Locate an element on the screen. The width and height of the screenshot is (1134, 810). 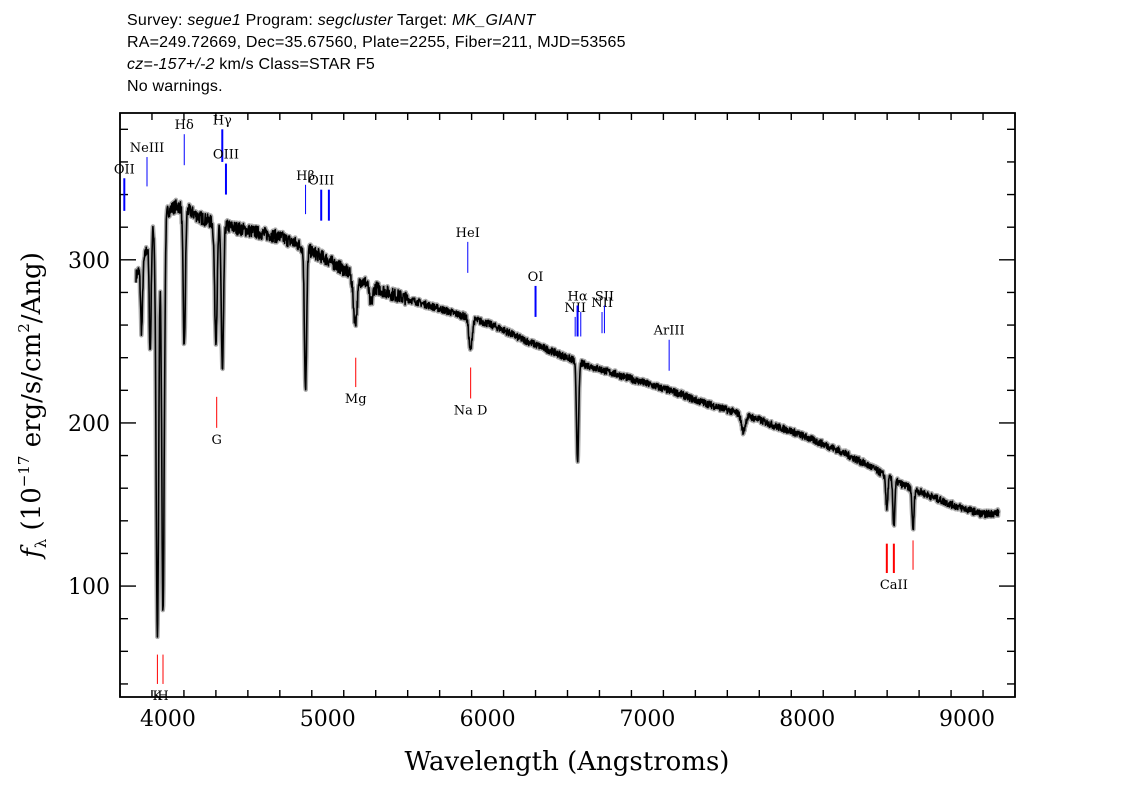
spectral-line-label: NII is located at coordinates (602, 303).